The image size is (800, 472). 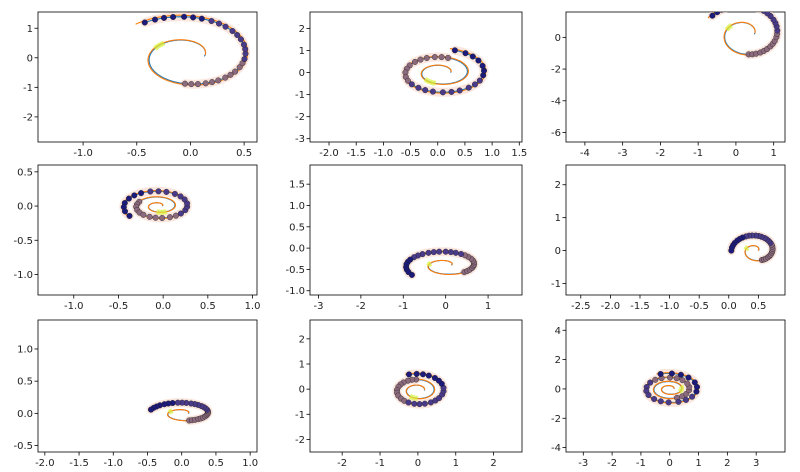 What do you see at coordinates (119, 306) in the screenshot?
I see `x-tick-label: -0.5` at bounding box center [119, 306].